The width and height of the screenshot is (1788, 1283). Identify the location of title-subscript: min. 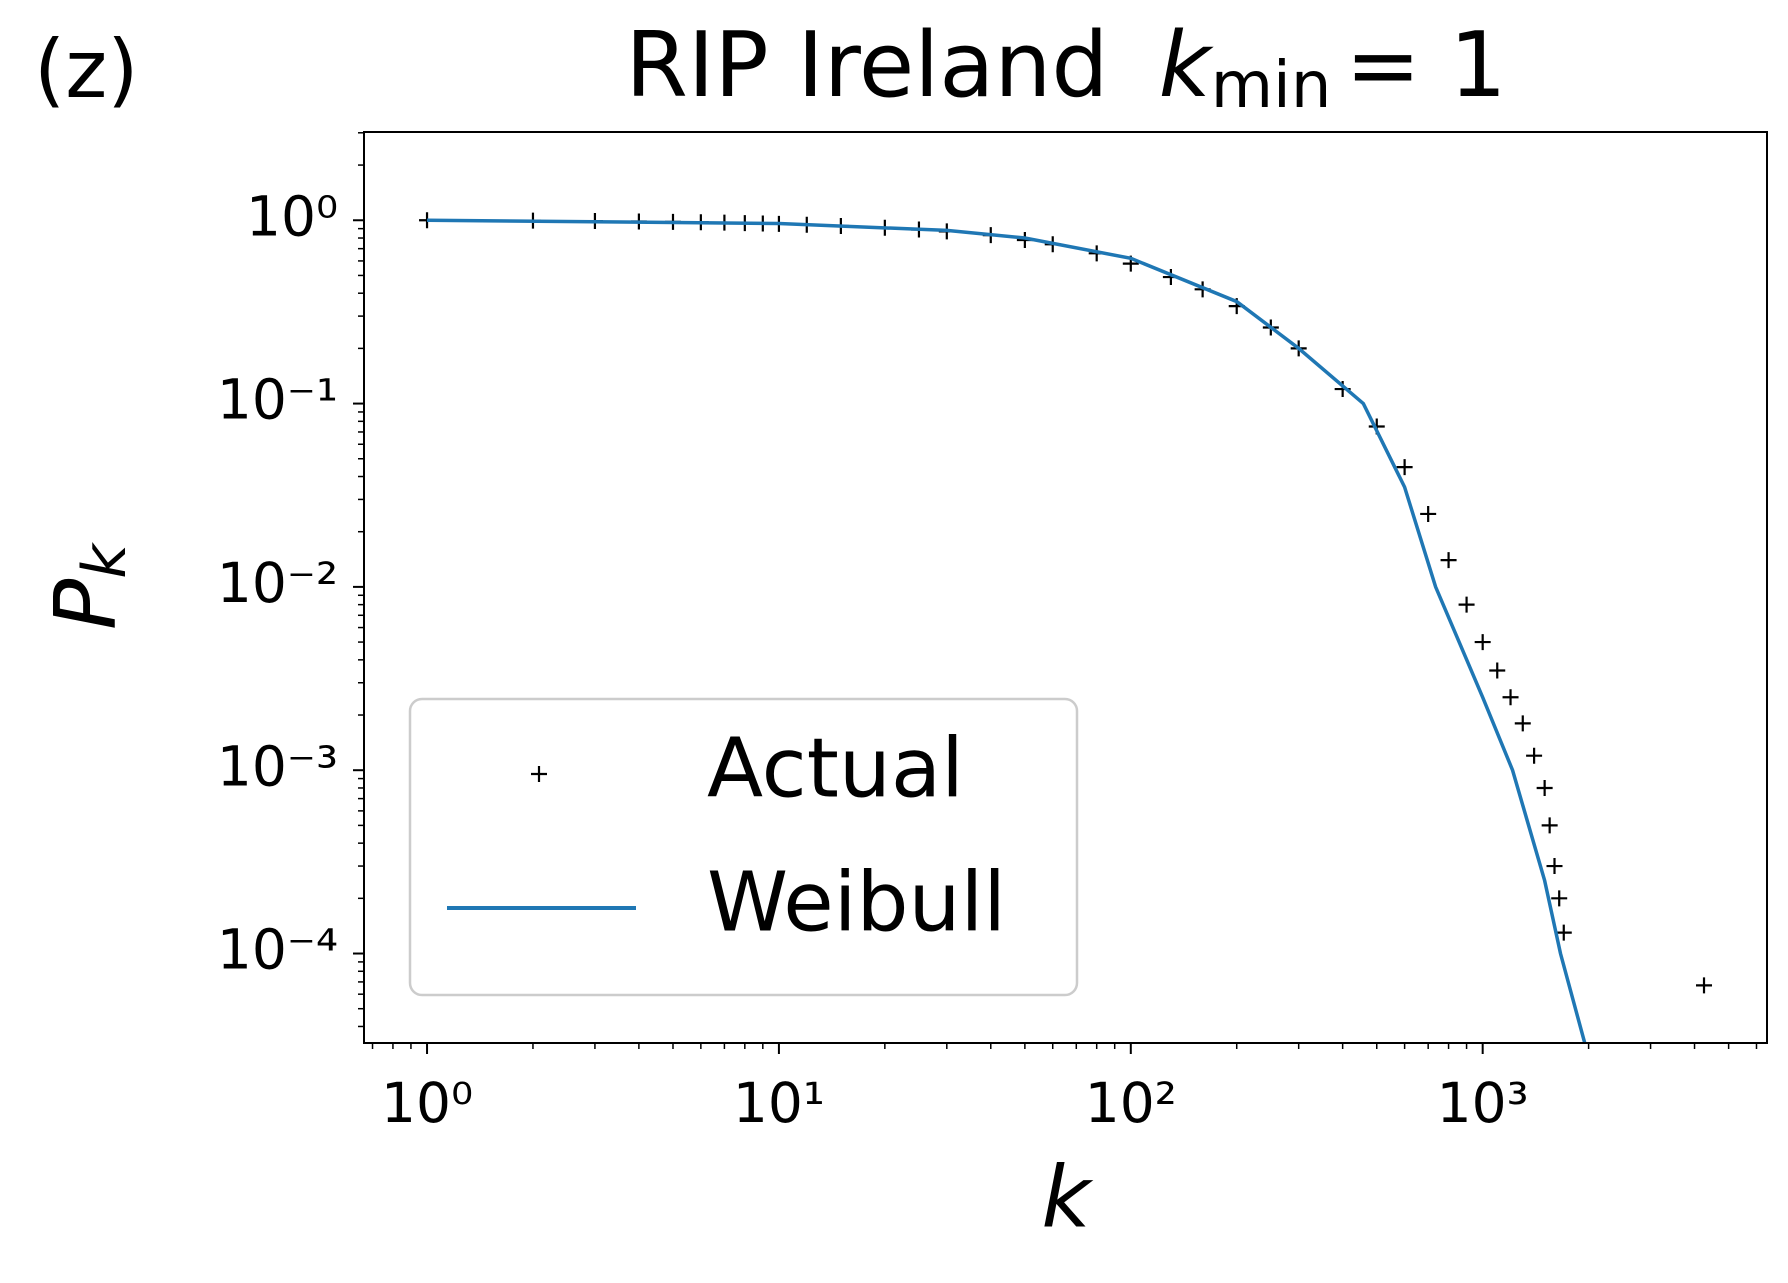
(1271, 86).